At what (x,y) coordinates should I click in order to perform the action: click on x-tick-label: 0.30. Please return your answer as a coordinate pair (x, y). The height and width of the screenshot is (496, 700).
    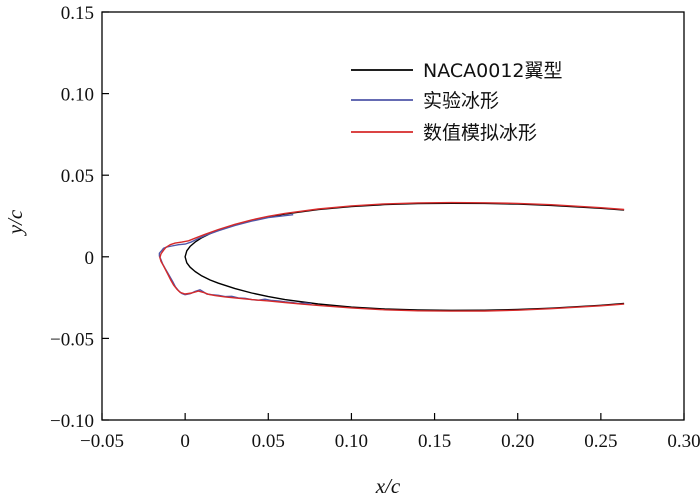
    Looking at the image, I should click on (683, 441).